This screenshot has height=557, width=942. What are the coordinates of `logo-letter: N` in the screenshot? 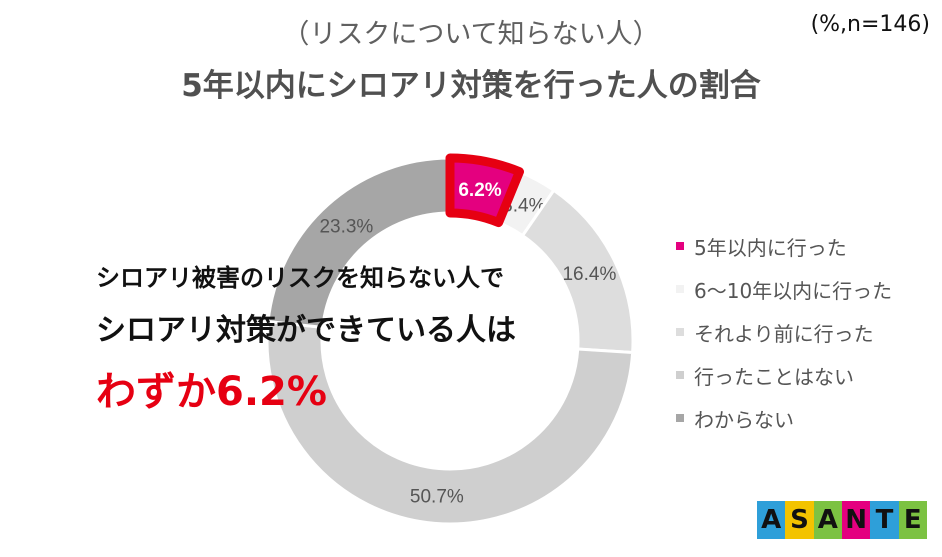 It's located at (856, 520).